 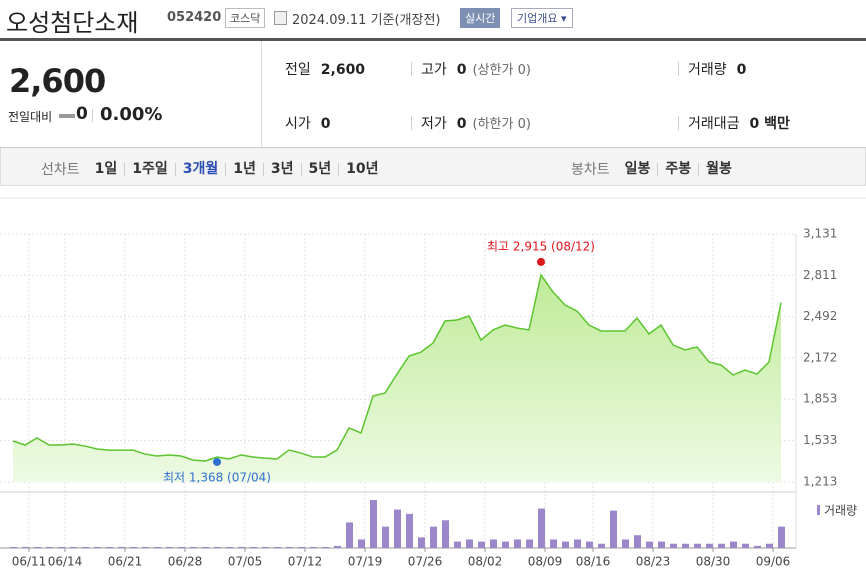 What do you see at coordinates (29, 562) in the screenshot?
I see `x-tick-label: 06/11` at bounding box center [29, 562].